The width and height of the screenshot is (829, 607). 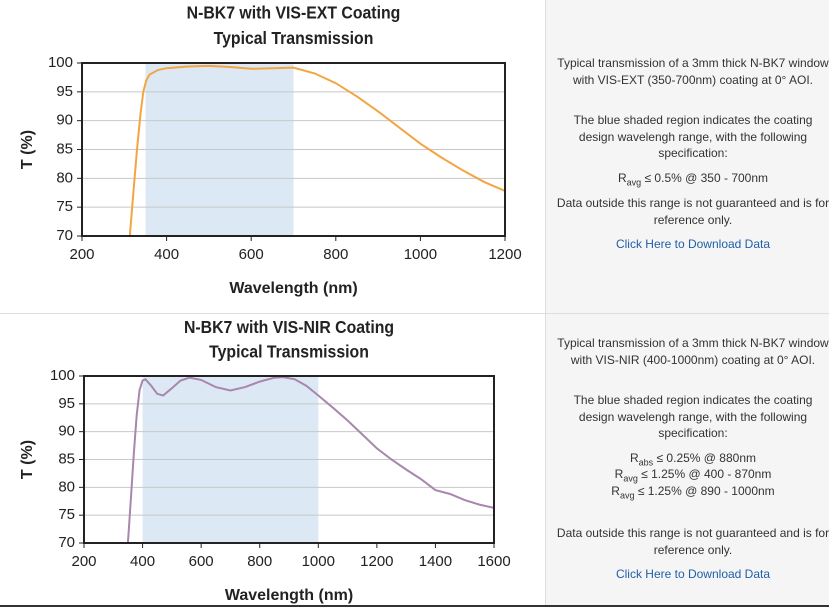 I want to click on chart-title: N-BK7 with VIS-NIR Coating, so click(x=289, y=327).